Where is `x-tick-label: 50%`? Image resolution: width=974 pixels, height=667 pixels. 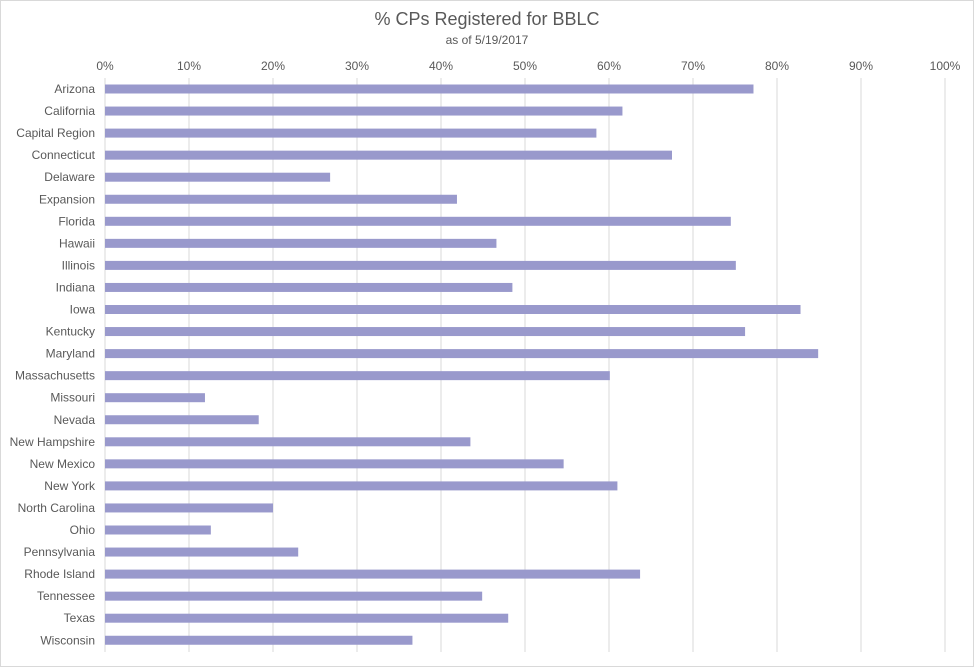 x-tick-label: 50% is located at coordinates (525, 66).